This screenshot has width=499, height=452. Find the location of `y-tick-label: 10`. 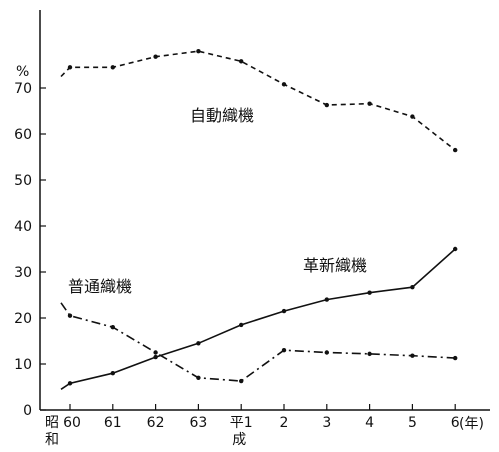

y-tick-label: 10 is located at coordinates (23, 365).